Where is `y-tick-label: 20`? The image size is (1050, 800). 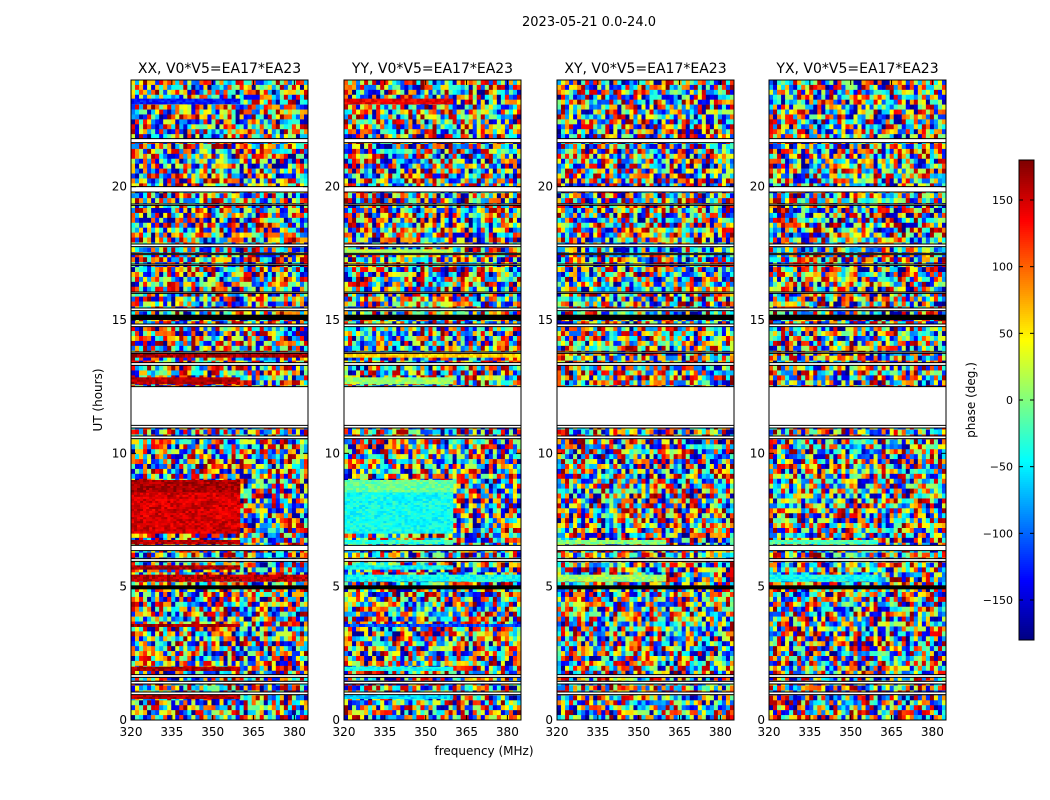
y-tick-label: 20 is located at coordinates (545, 187).